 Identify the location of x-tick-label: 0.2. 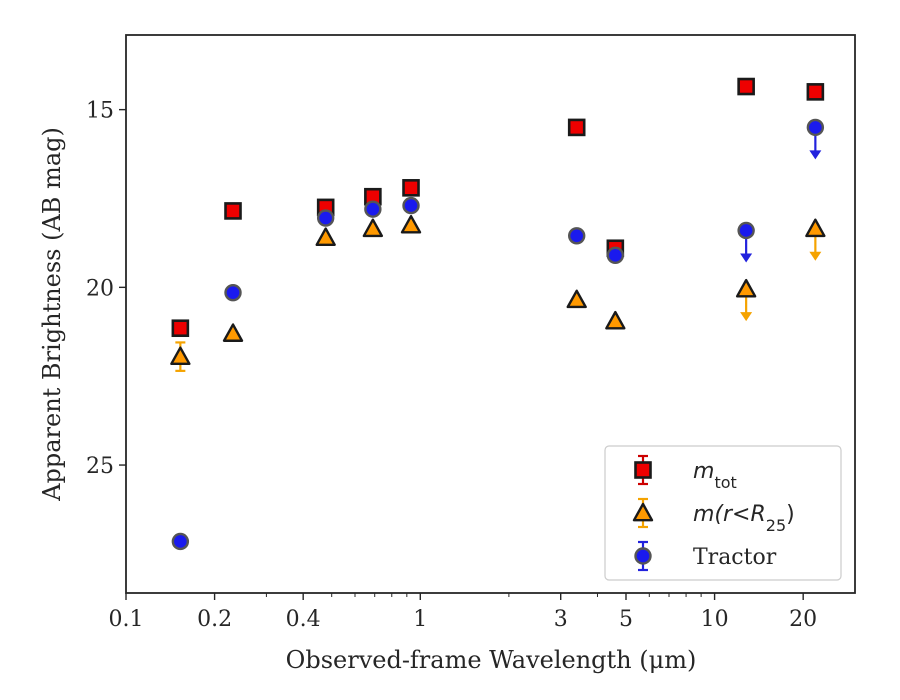
(214, 619).